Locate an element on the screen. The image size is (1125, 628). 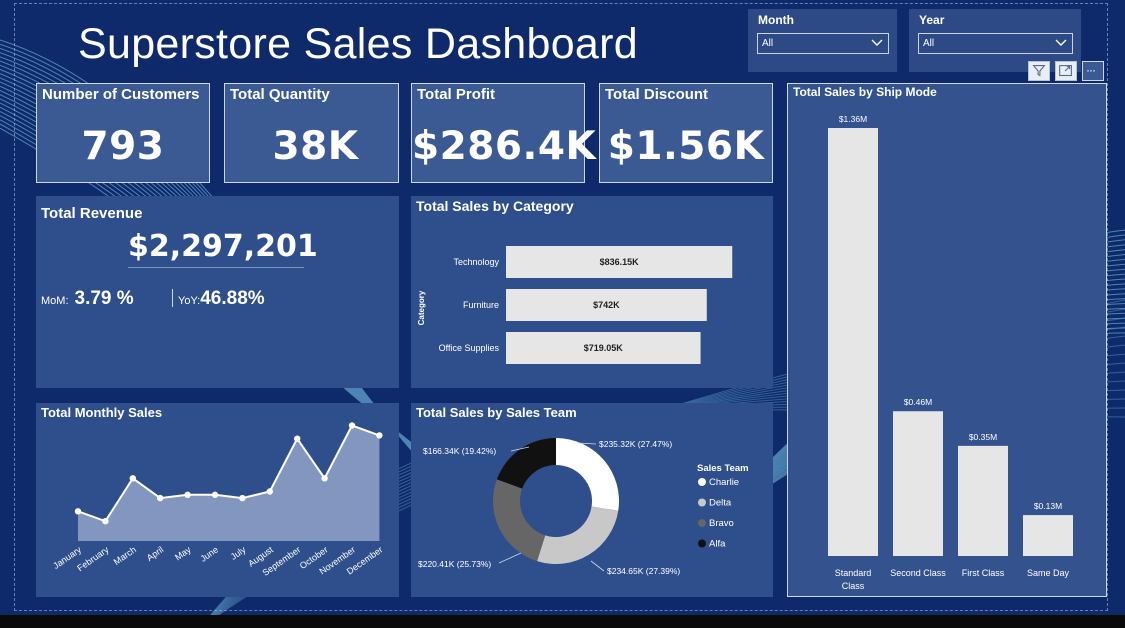
filter-button is located at coordinates (1039, 71).